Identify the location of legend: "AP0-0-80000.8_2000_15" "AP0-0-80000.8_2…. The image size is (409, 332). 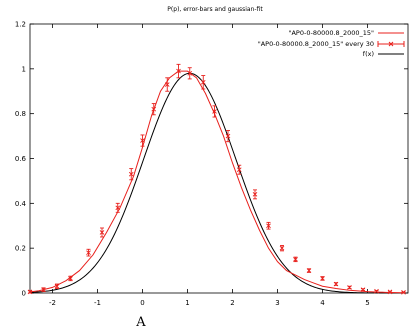
(331, 43).